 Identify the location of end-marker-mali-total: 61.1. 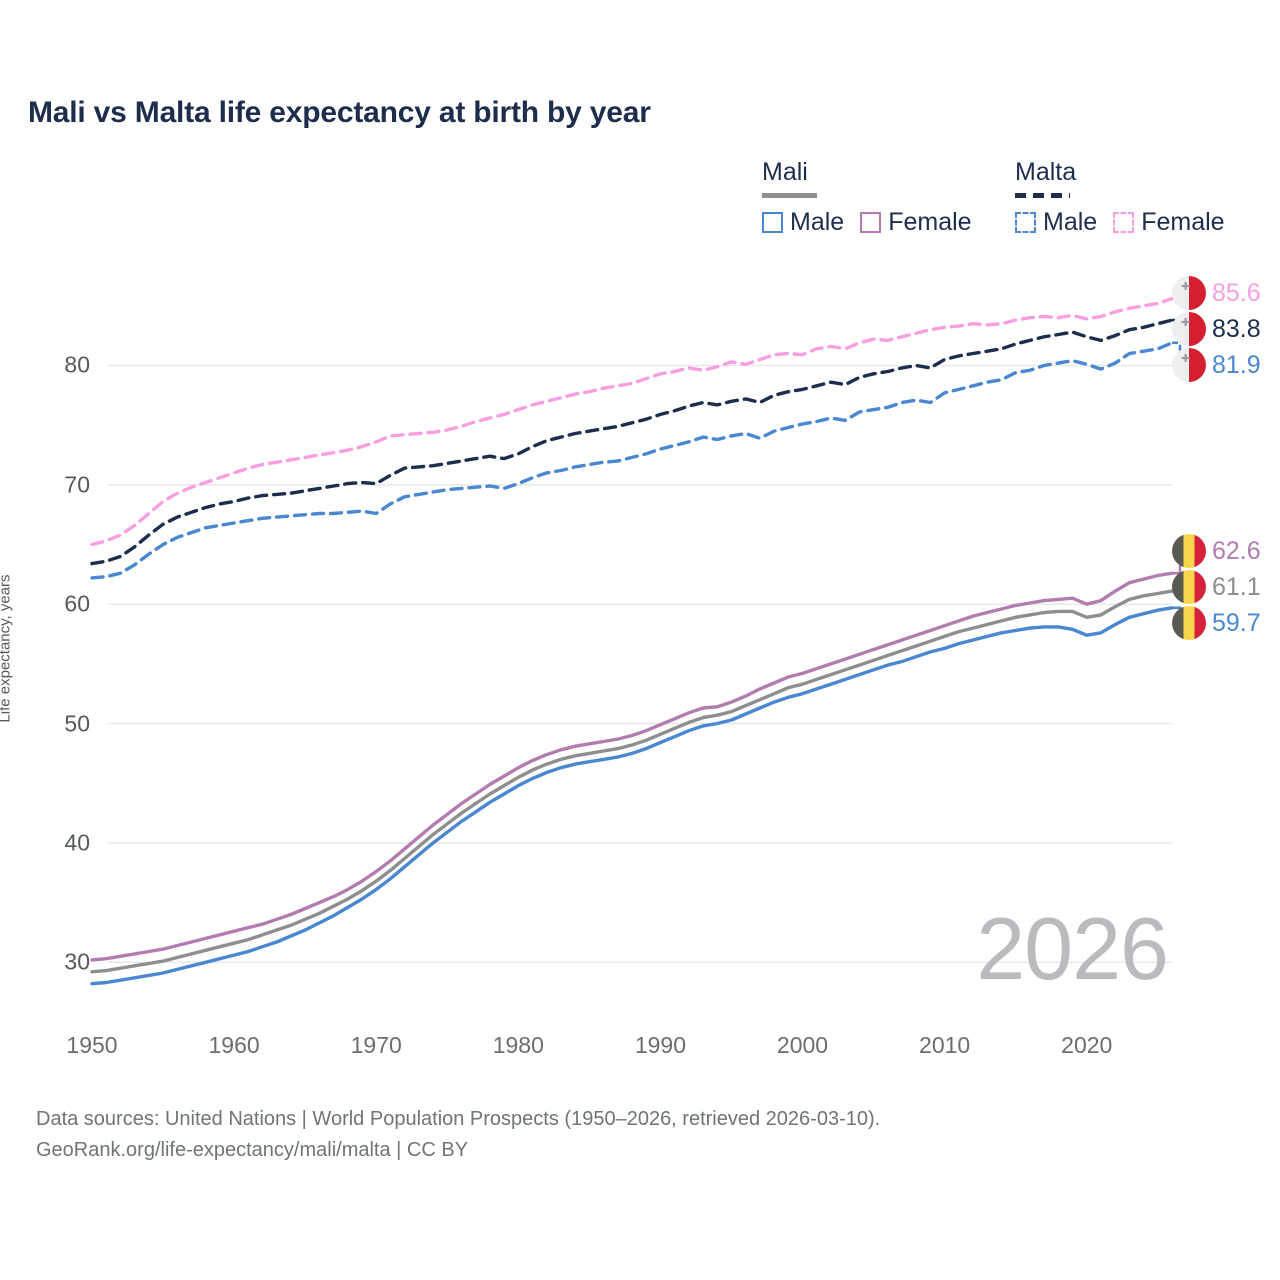
(1216, 587).